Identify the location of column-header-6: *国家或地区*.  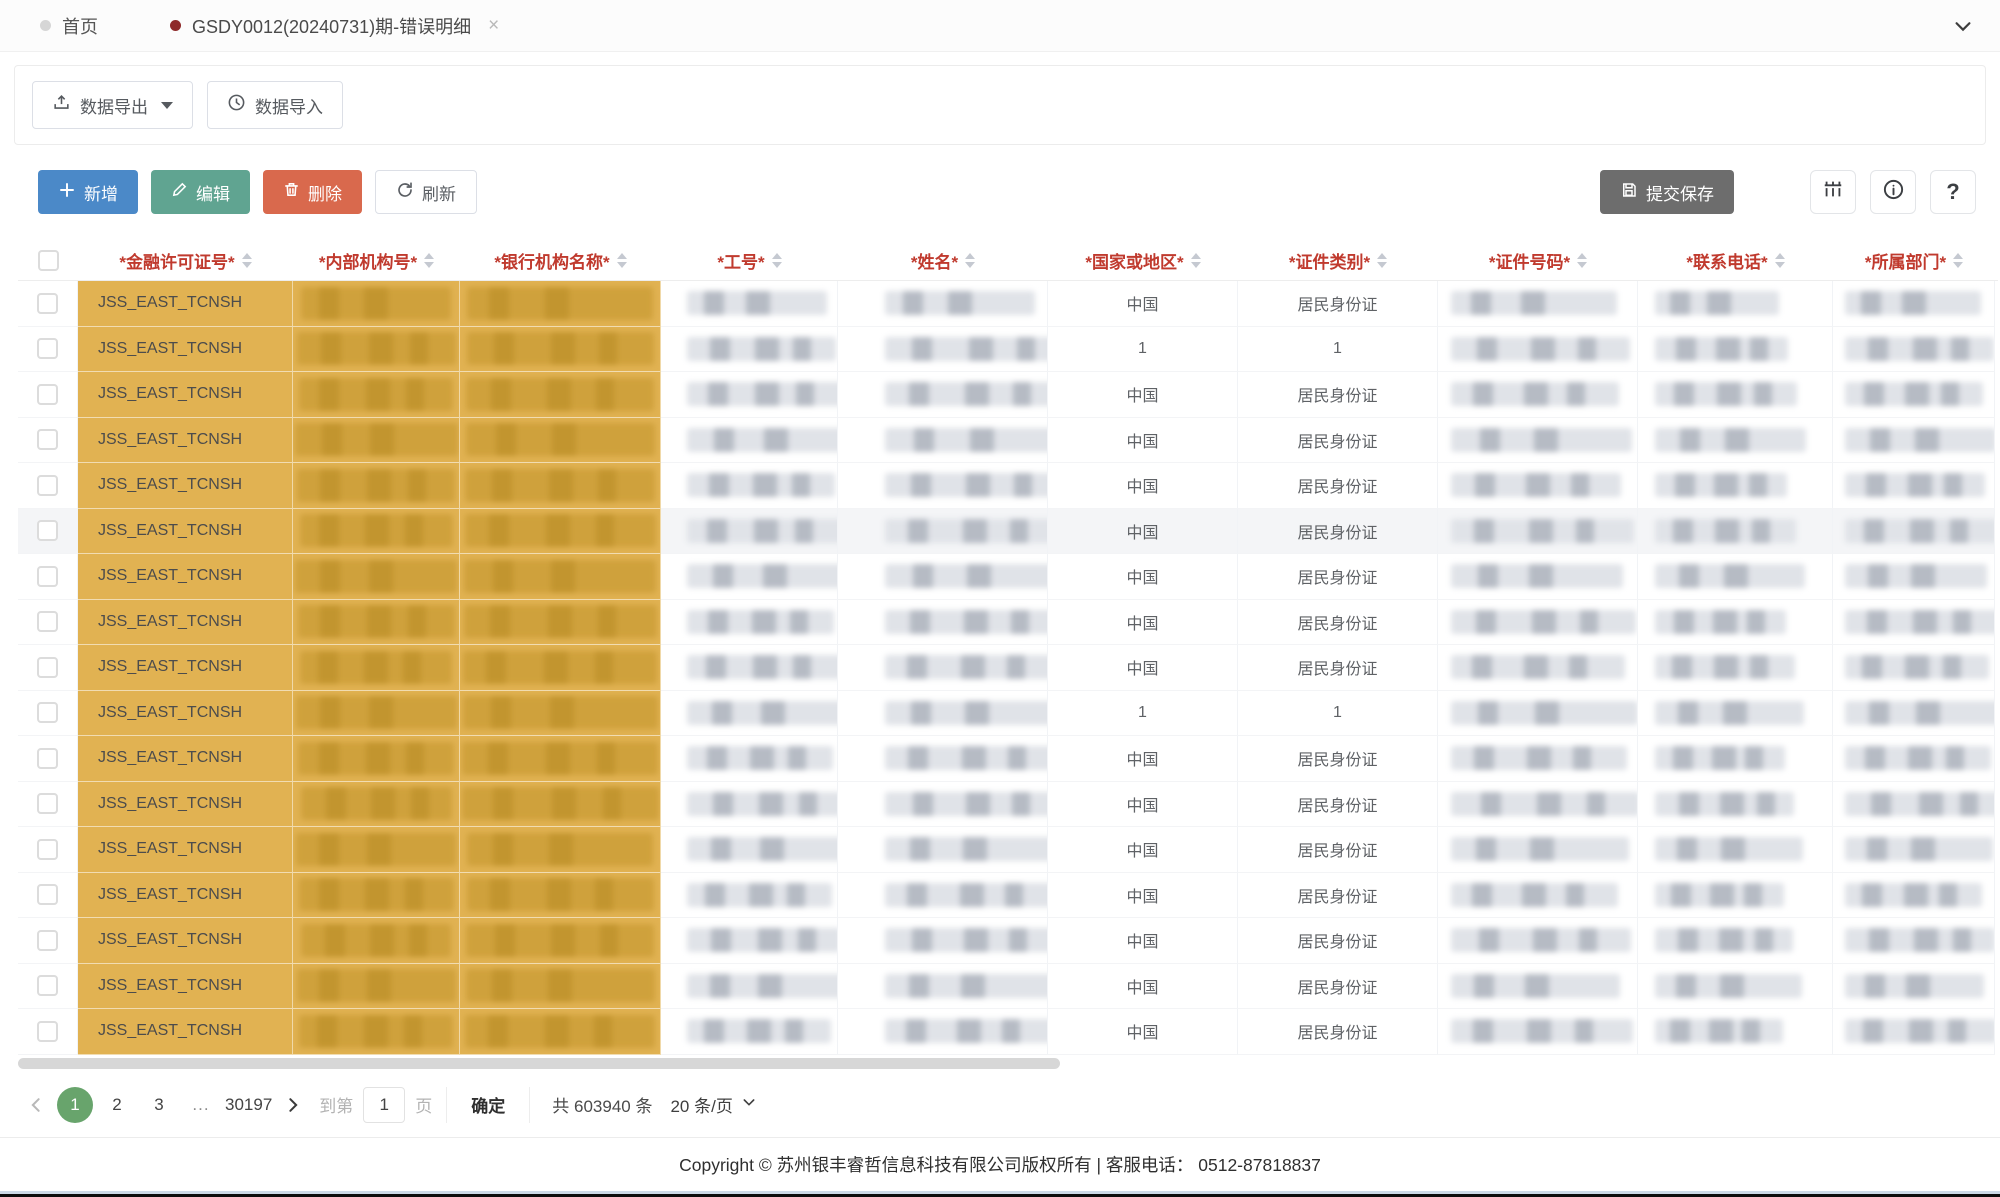
(1143, 260).